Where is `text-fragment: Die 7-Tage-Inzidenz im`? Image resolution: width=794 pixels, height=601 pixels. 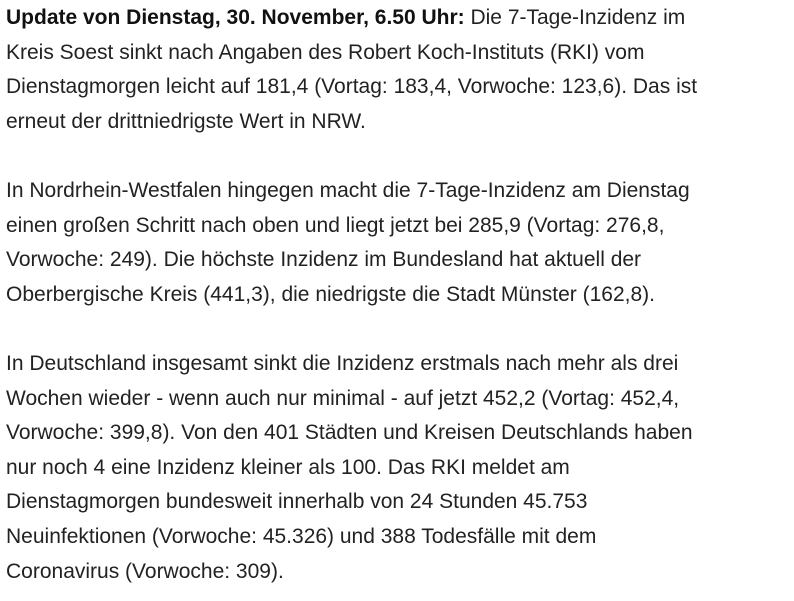 text-fragment: Die 7-Tage-Inzidenz im is located at coordinates (575, 17).